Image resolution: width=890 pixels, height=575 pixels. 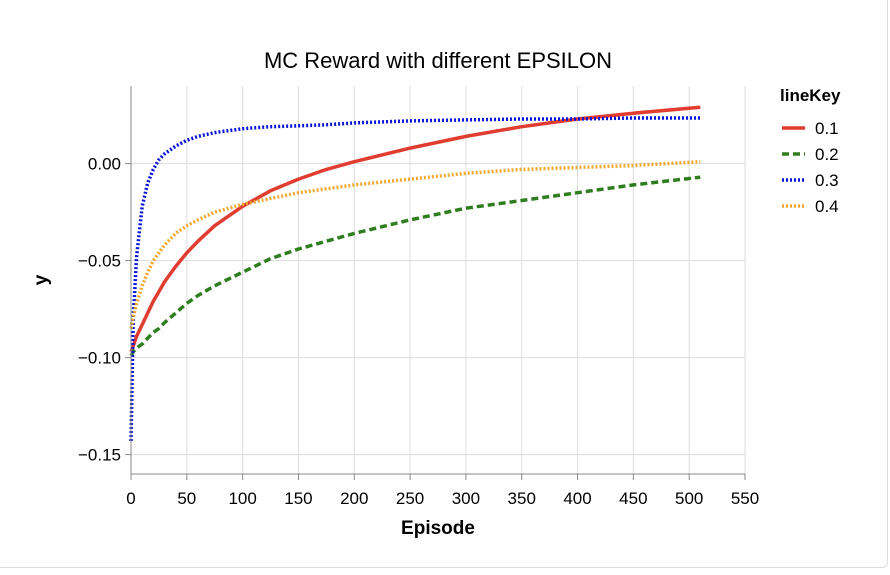 What do you see at coordinates (130, 498) in the screenshot?
I see `x-tick-label: 0` at bounding box center [130, 498].